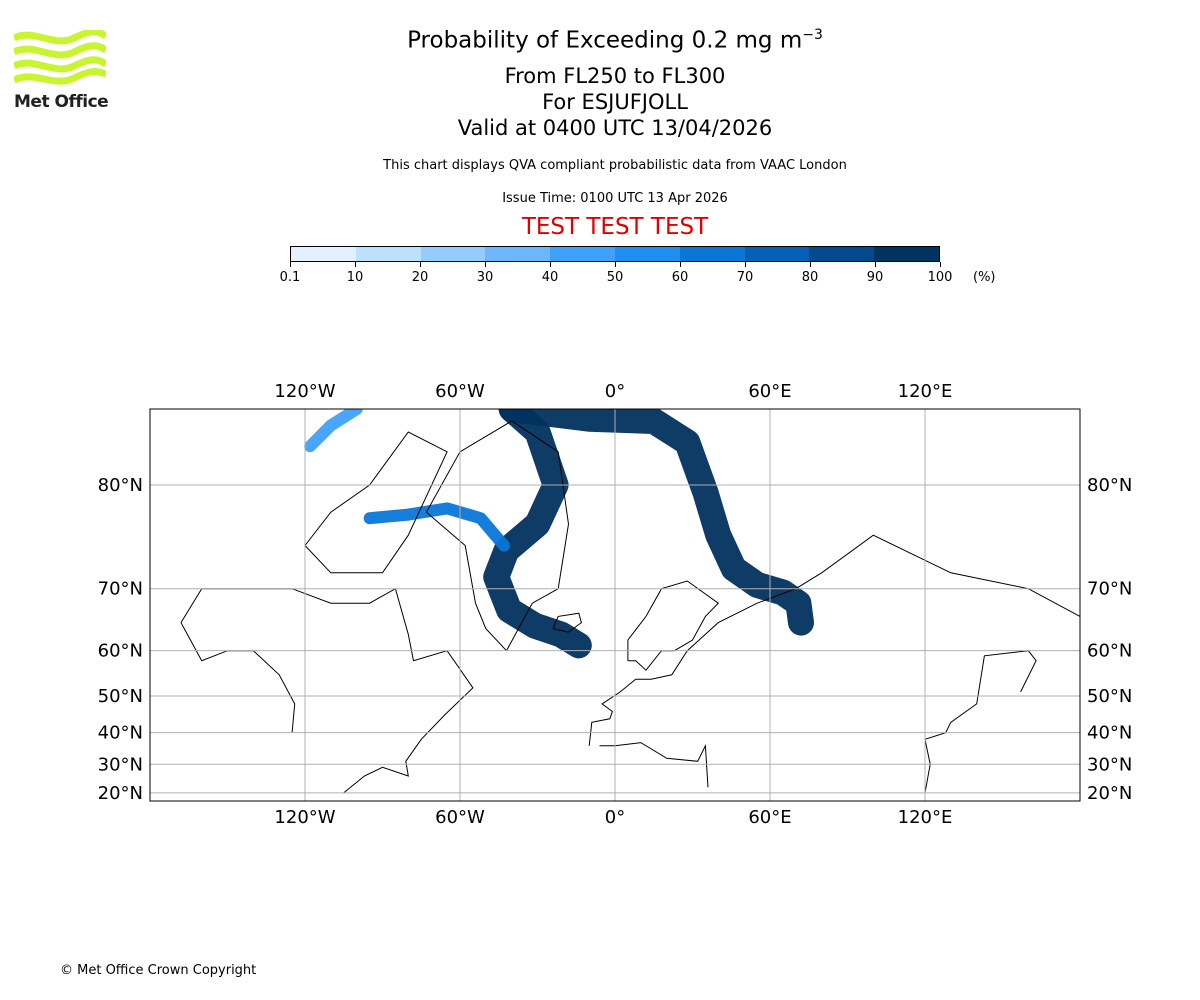  Describe the element at coordinates (460, 817) in the screenshot. I see `lon-label-bottom: 60°W` at that location.